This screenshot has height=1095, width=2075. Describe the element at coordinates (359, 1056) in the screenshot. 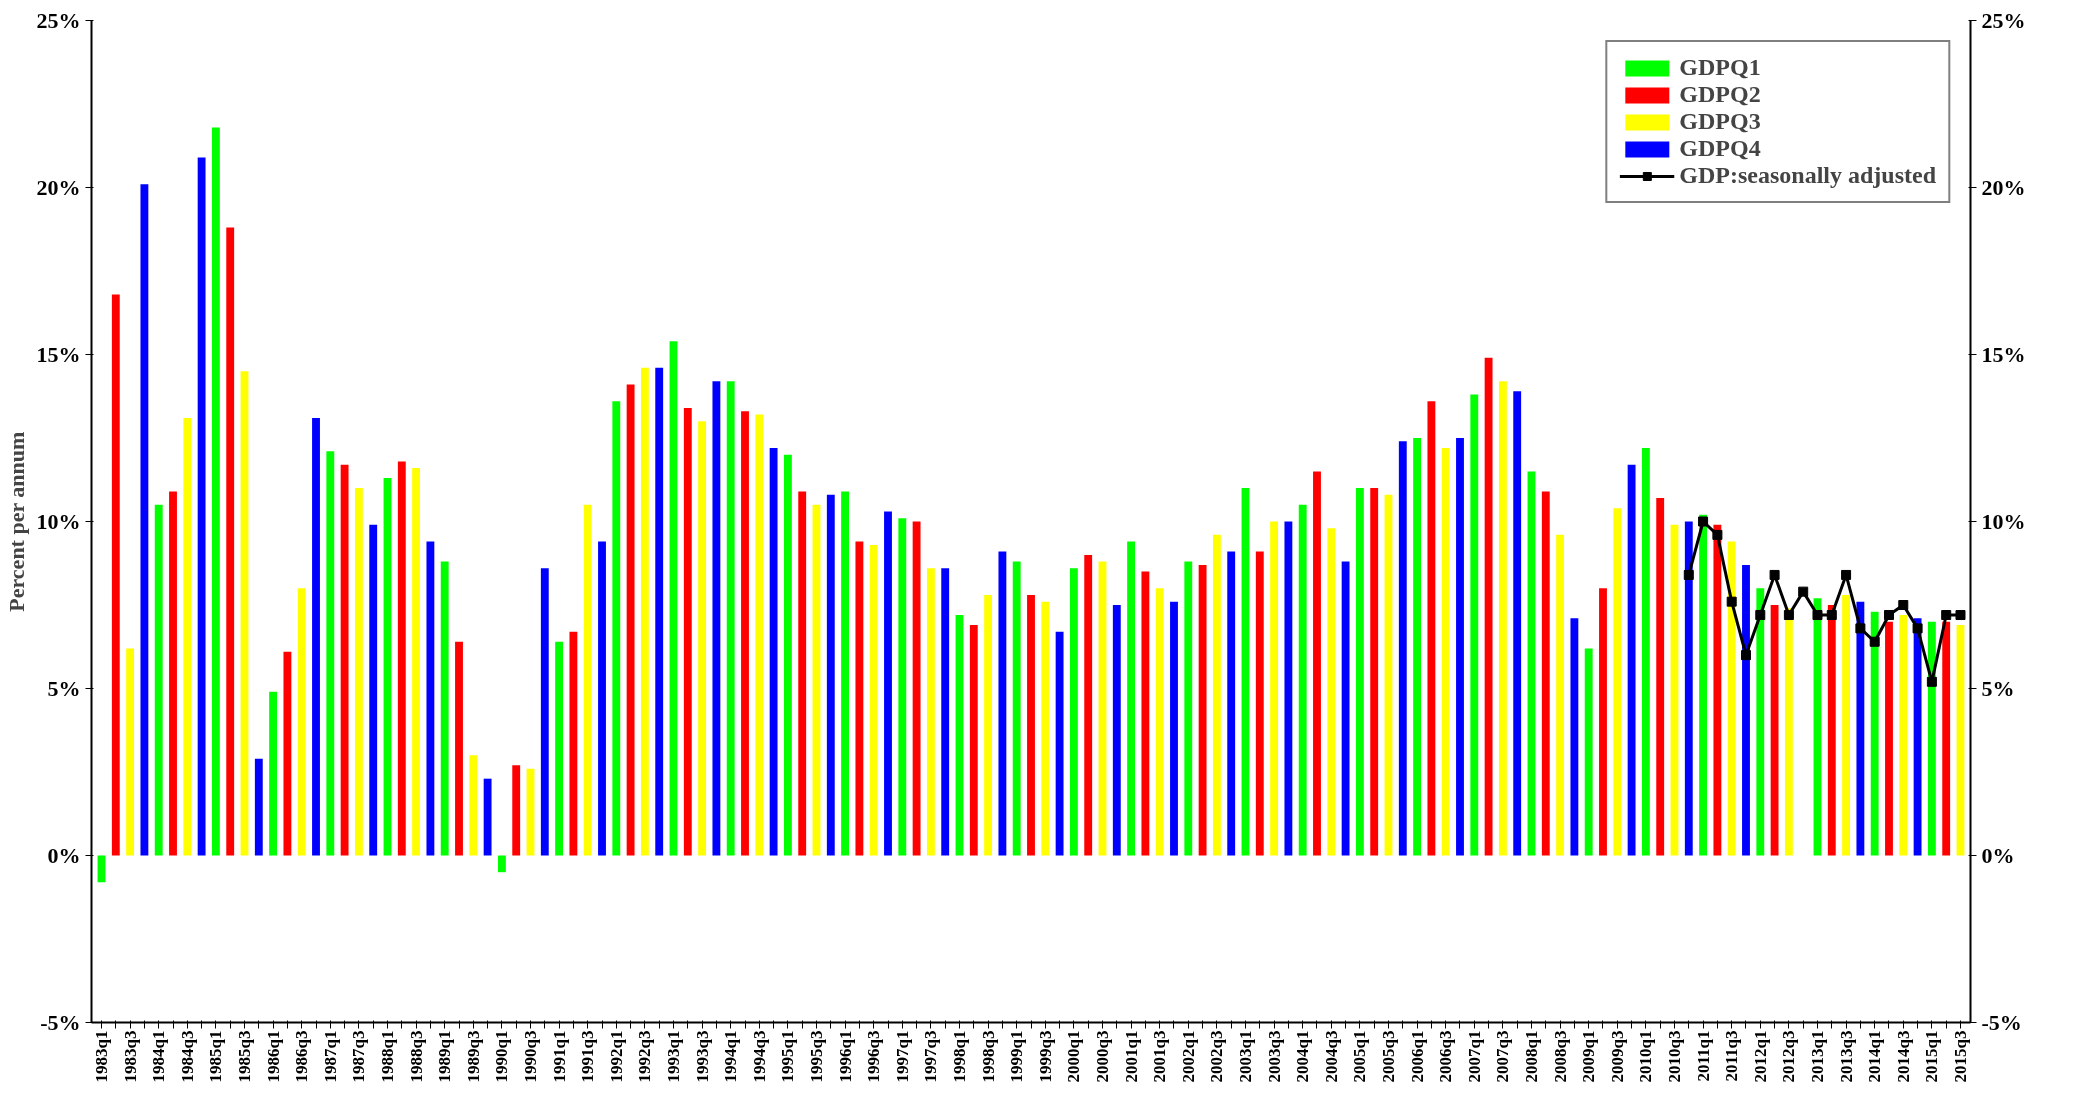

I see `x-tick-label: 1987q3` at that location.